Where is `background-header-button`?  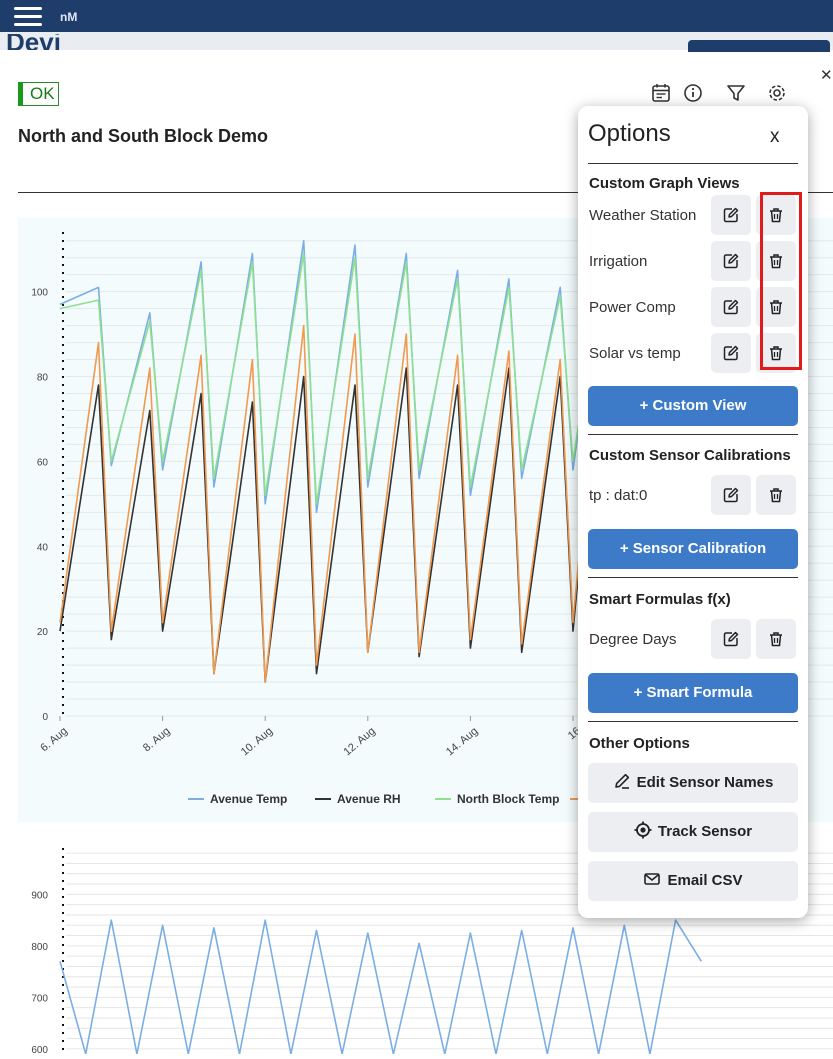
background-header-button is located at coordinates (759, 46).